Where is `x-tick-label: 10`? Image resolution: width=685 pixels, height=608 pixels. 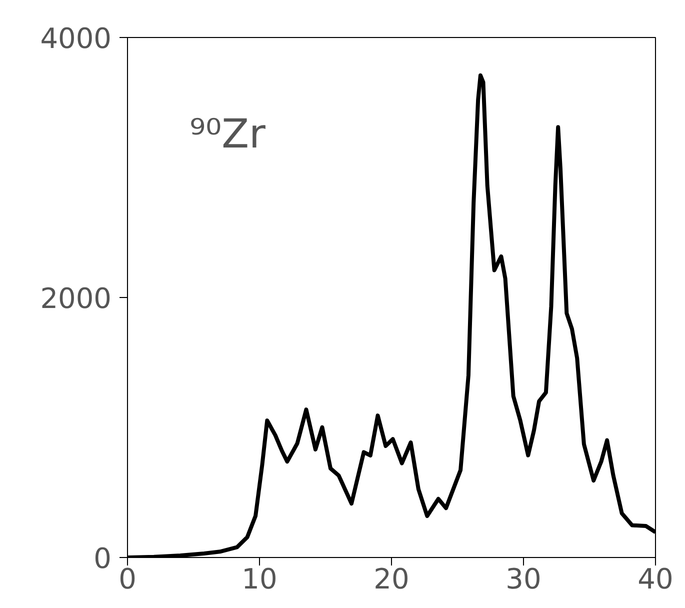
x-tick-label: 10 is located at coordinates (260, 579).